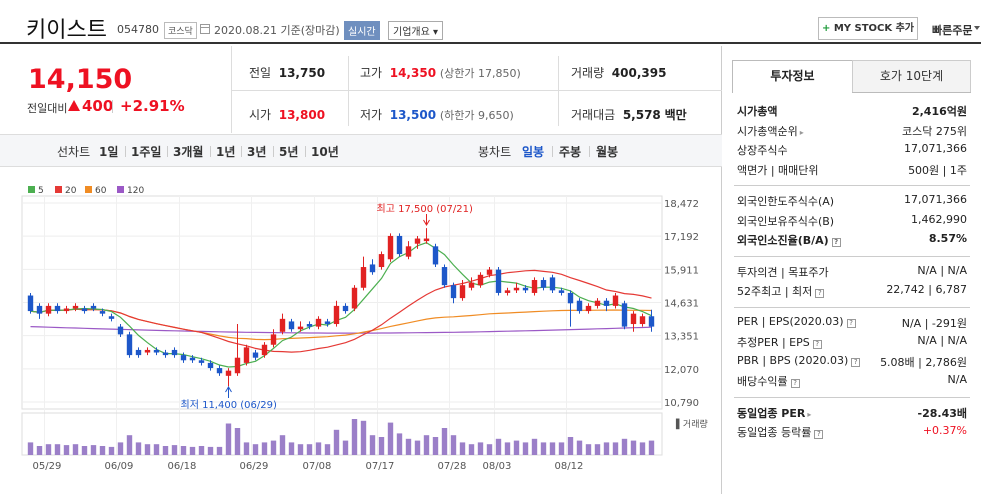 This screenshot has height=494, width=981. Describe the element at coordinates (257, 152) in the screenshot. I see `period-3y: 3년` at that location.